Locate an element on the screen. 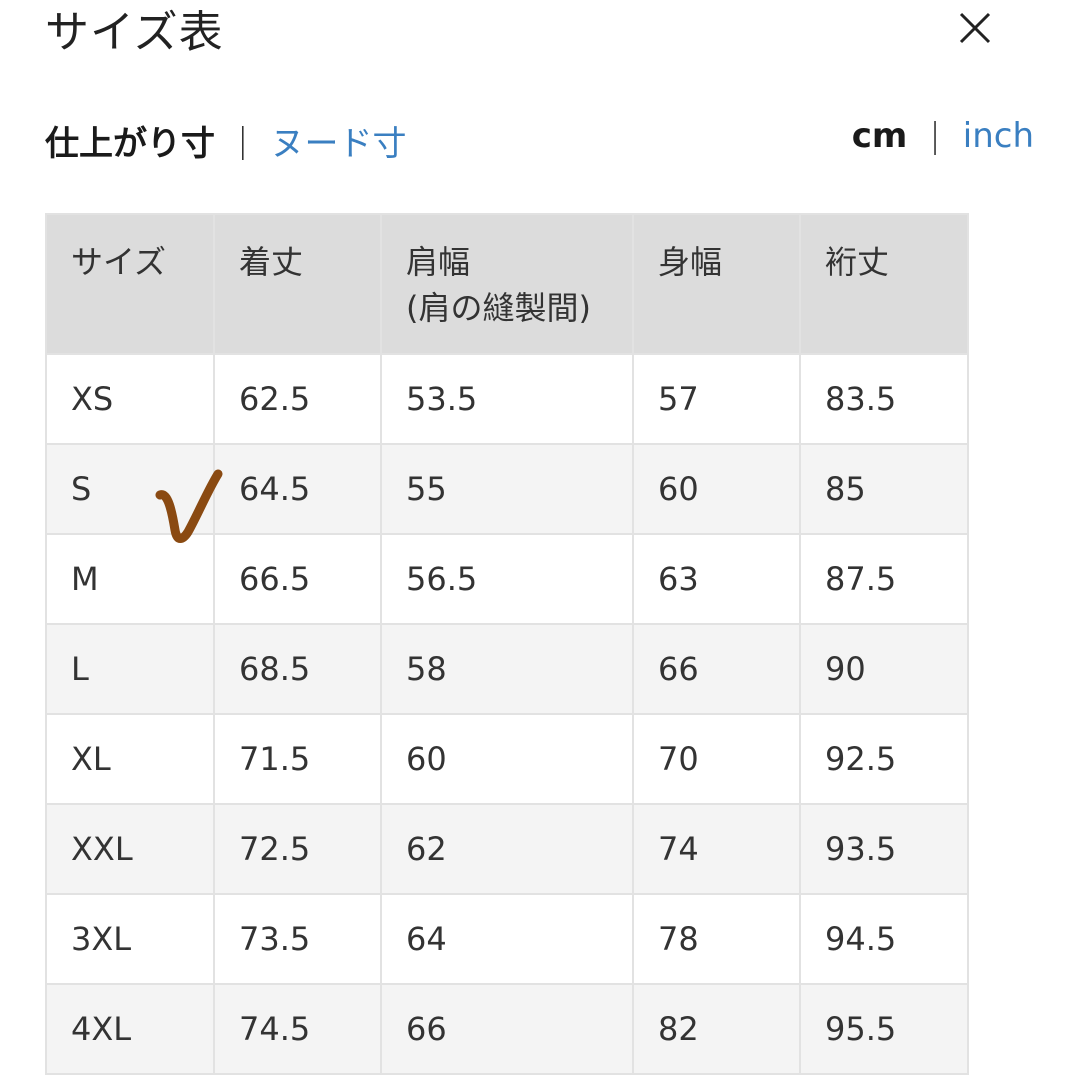 The image size is (1080, 1075). table-row: S 64.5 55 60 85 is located at coordinates (507, 489).